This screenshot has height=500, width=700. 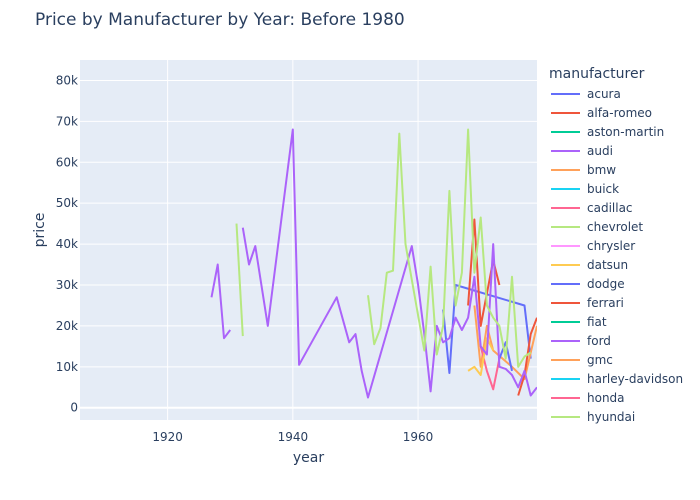 I want to click on y-tick-label: 40k, so click(x=67, y=244).